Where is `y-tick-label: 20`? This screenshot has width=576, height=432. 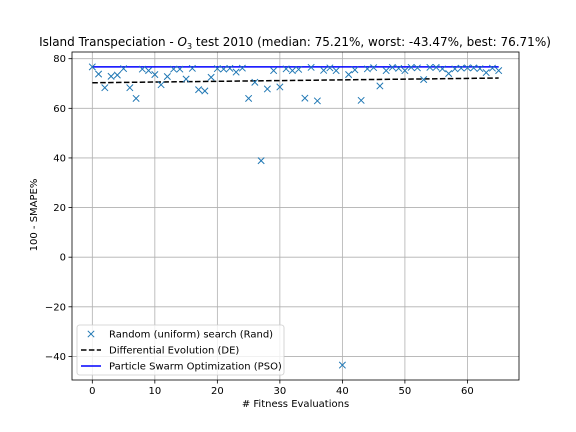 y-tick-label: 20 is located at coordinates (59, 208).